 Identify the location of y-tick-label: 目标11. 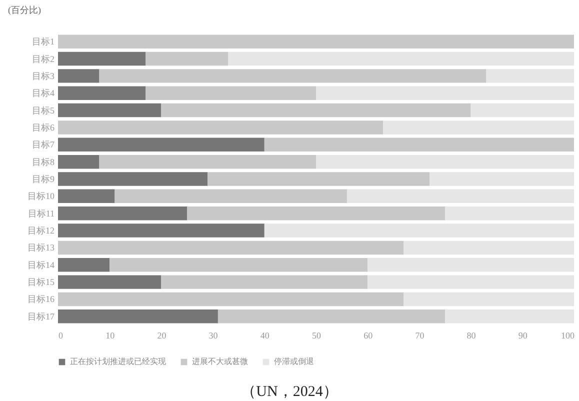
(41, 213).